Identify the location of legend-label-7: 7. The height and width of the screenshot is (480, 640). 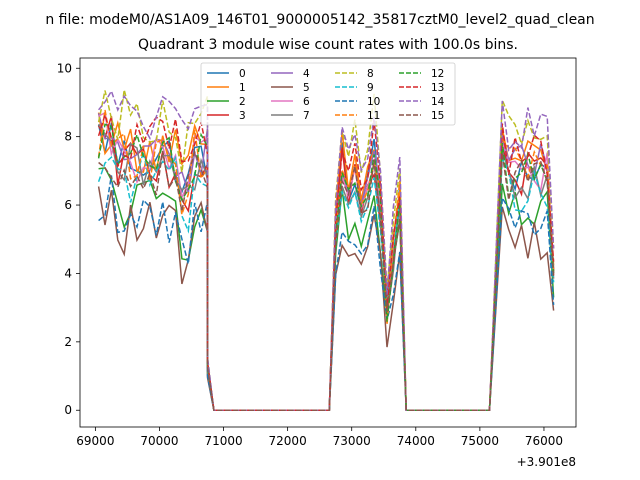
(306, 116).